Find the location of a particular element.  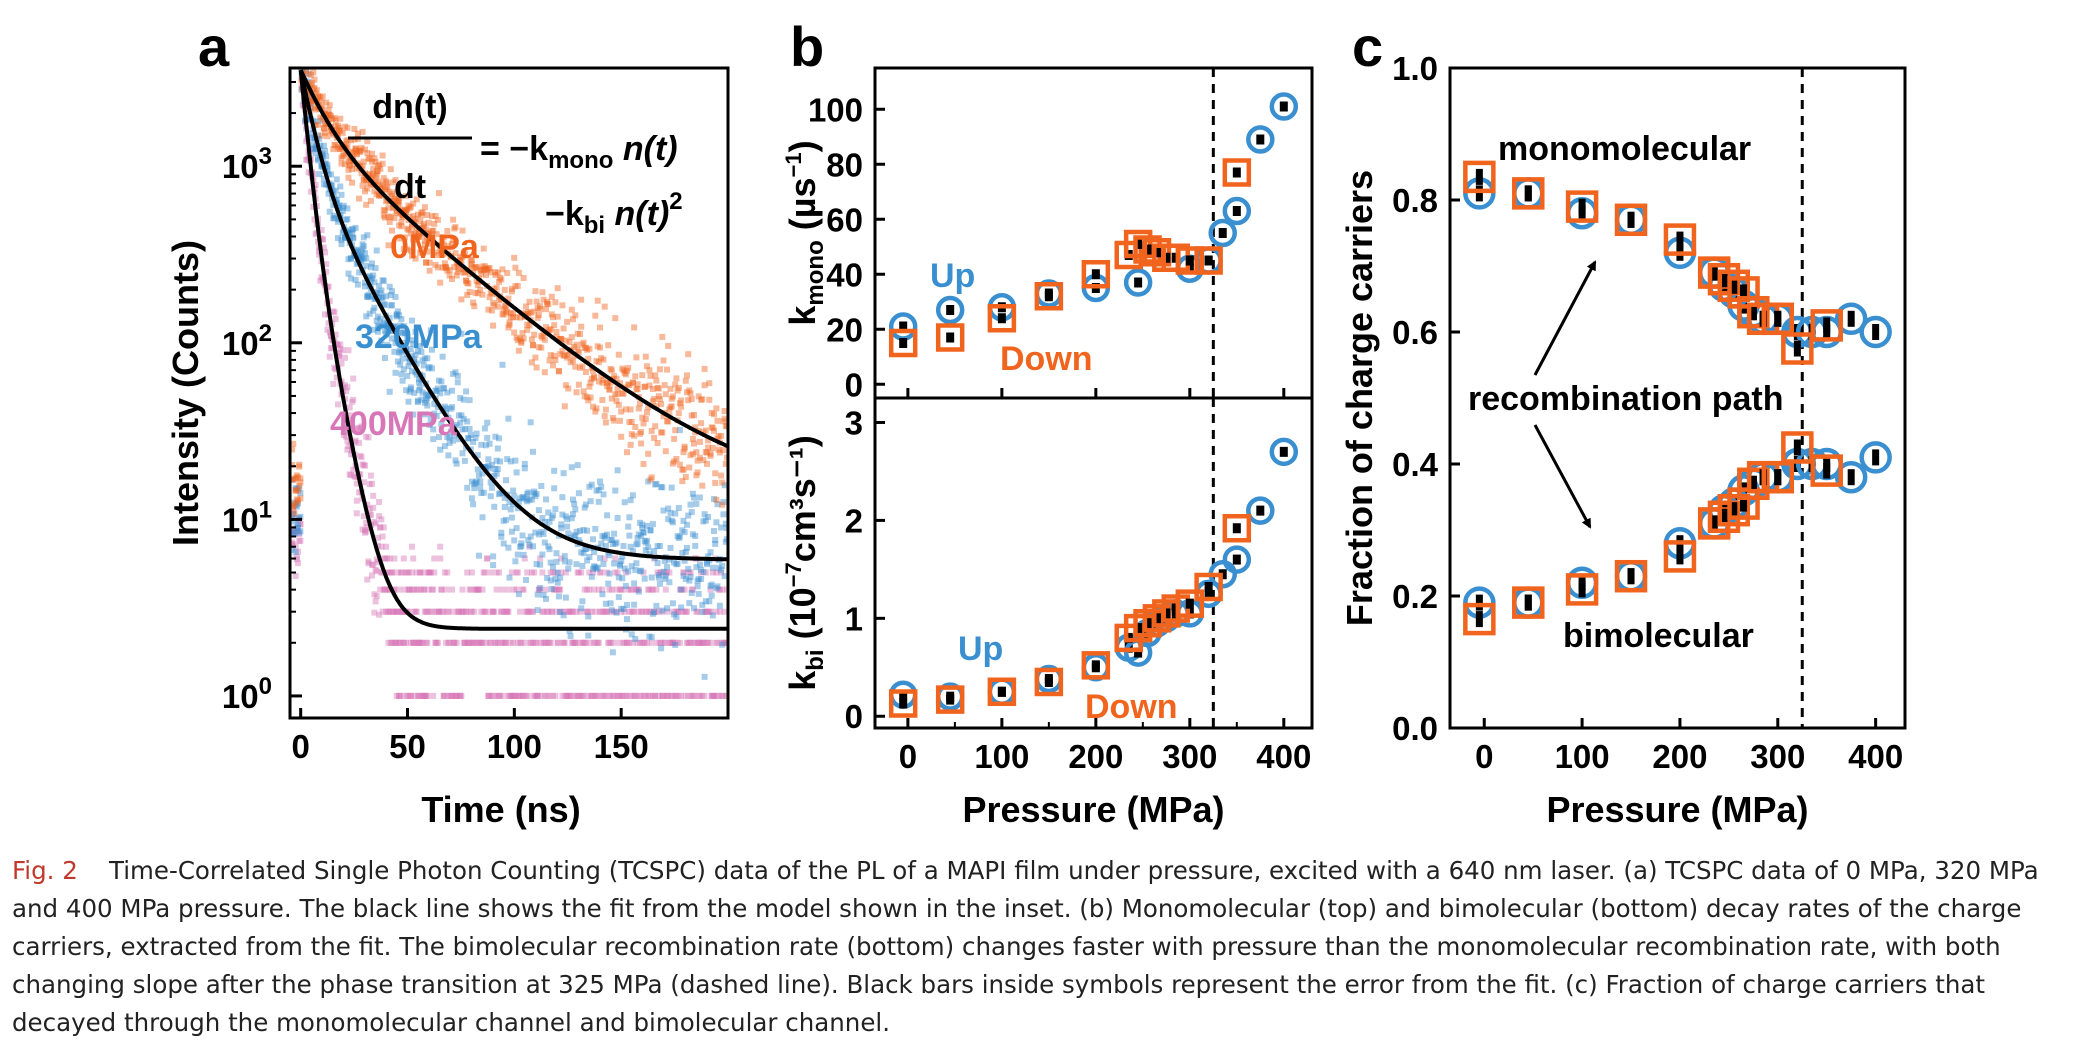

x-tick-label: 0 is located at coordinates (1484, 756).